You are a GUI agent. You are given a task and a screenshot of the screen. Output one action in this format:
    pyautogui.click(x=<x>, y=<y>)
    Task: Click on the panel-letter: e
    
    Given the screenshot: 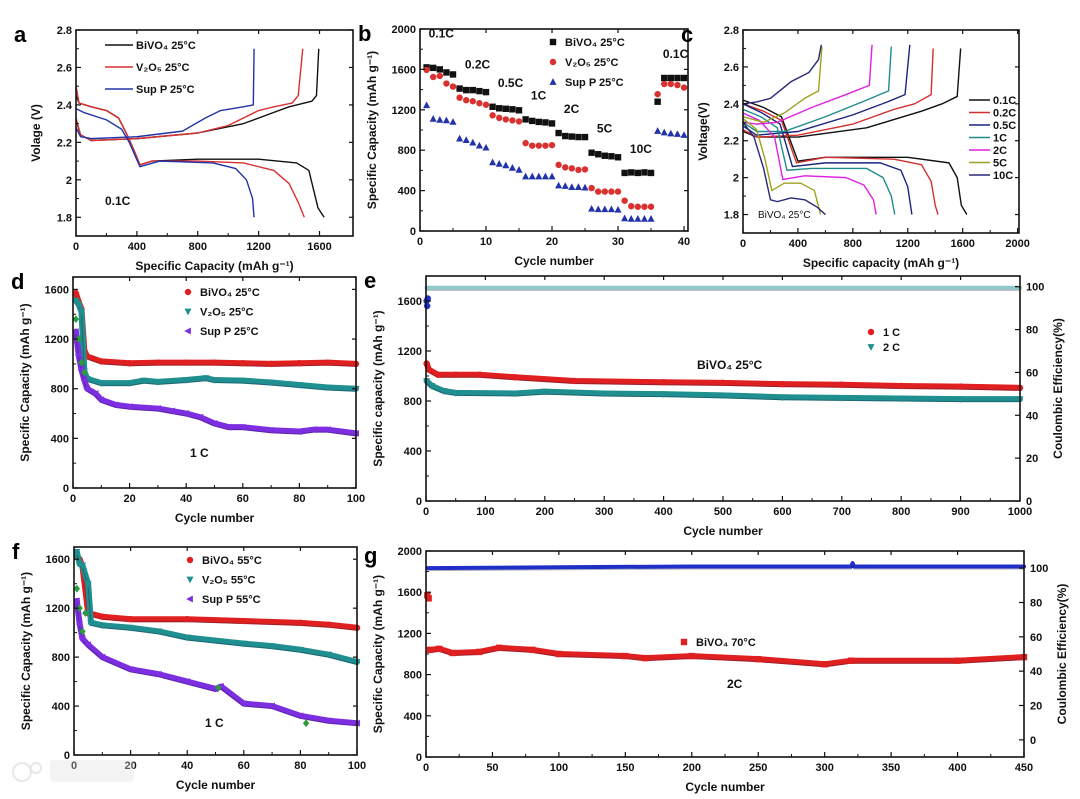 What is the action you would take?
    pyautogui.click(x=370, y=280)
    